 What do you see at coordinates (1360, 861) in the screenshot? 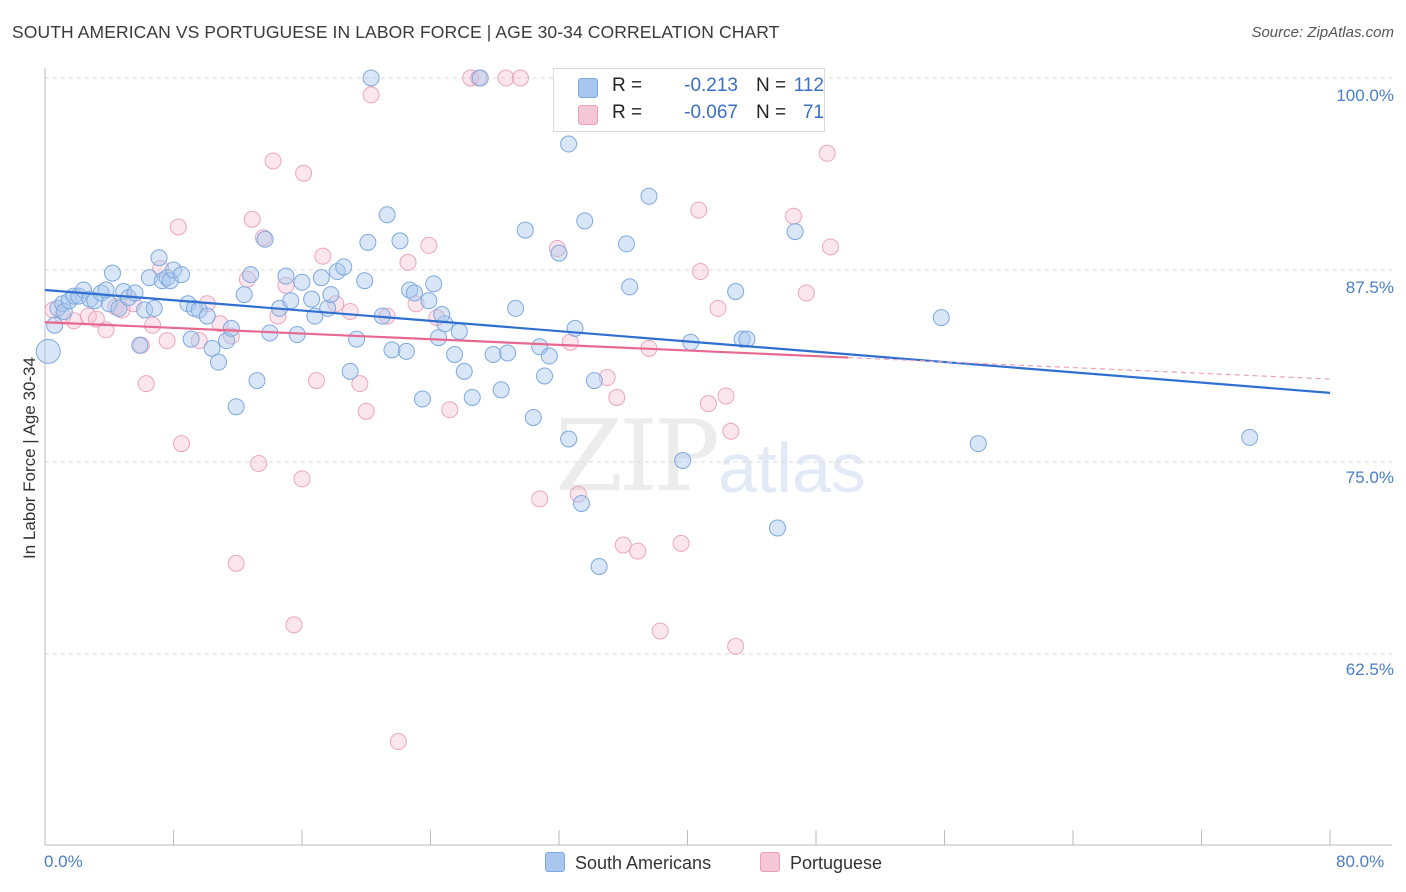
I see `x-tick-label: 80.0%` at bounding box center [1360, 861].